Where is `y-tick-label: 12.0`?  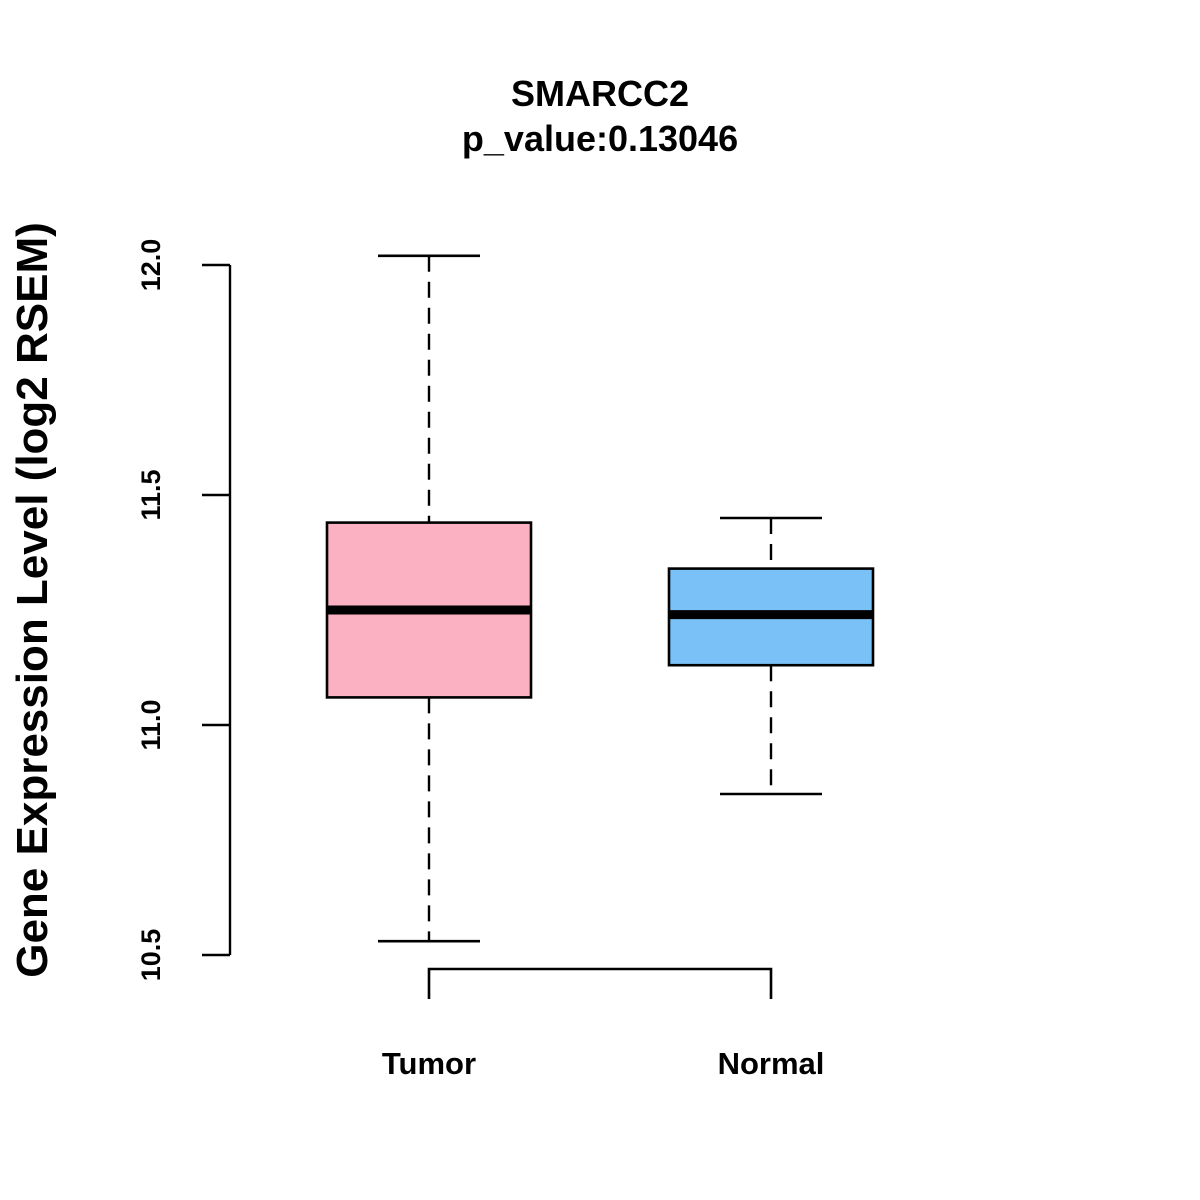
y-tick-label: 12.0 is located at coordinates (151, 265).